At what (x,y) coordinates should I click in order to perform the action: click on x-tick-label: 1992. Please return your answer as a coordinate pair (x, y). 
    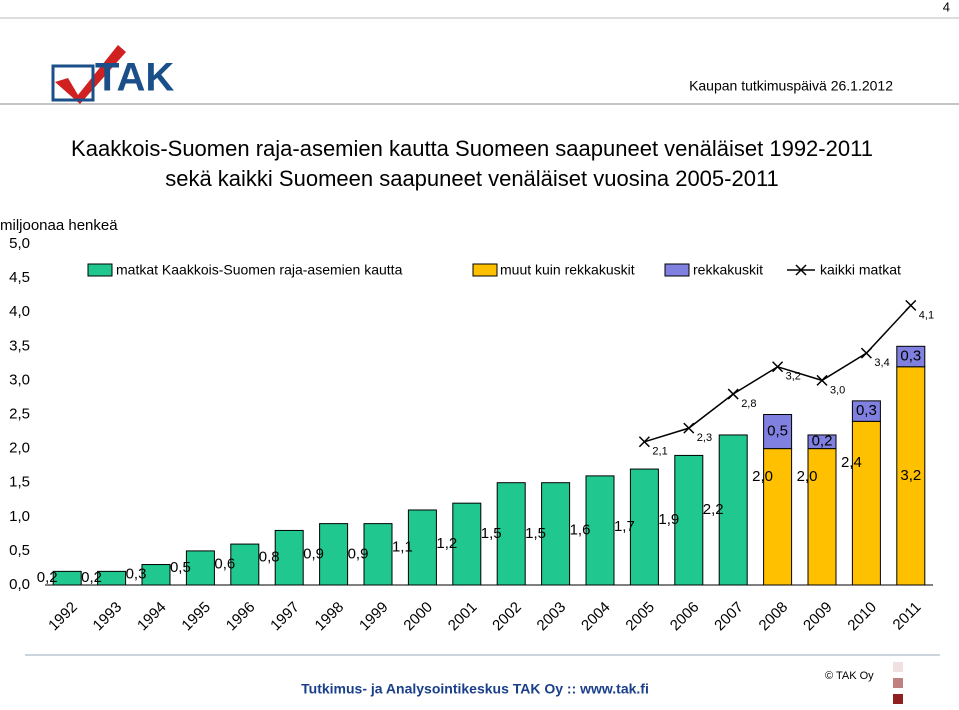
    Looking at the image, I should click on (63, 617).